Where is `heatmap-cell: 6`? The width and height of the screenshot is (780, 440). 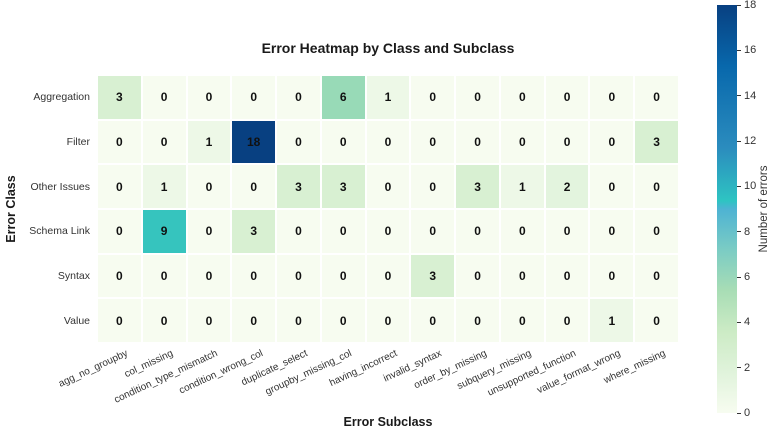
heatmap-cell: 6 is located at coordinates (343, 97).